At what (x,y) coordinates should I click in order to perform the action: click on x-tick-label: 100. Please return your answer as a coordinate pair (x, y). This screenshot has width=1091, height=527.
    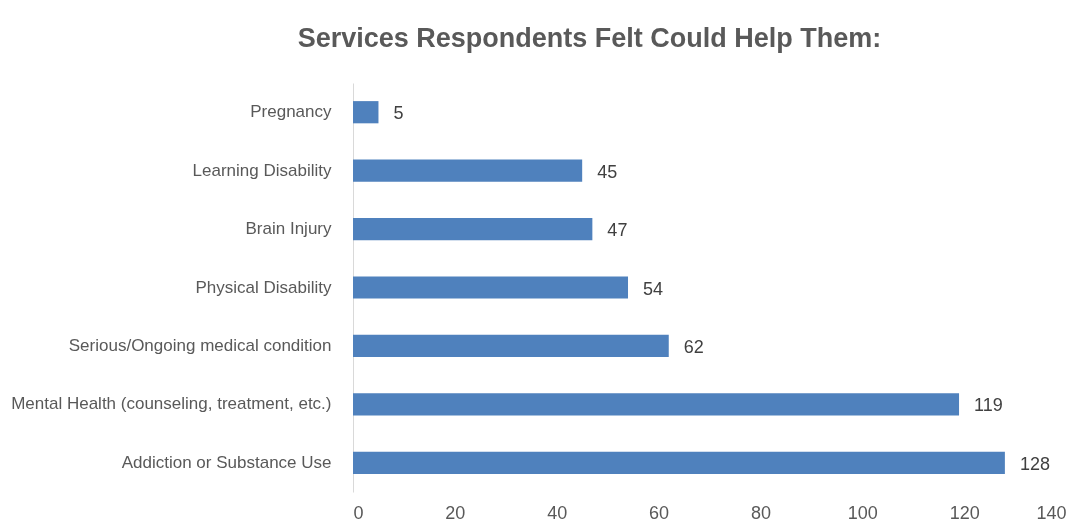
    Looking at the image, I should click on (862, 512).